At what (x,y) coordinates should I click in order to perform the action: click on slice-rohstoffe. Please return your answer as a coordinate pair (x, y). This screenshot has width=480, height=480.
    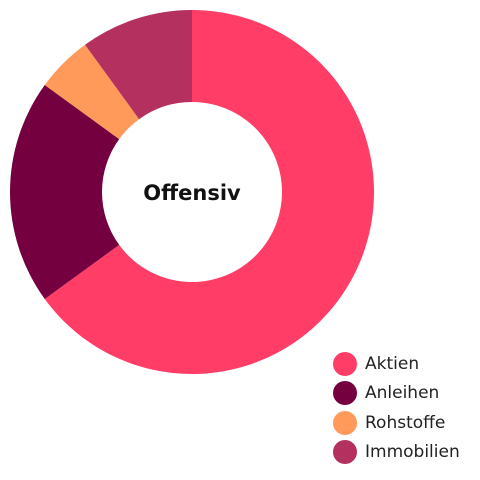
    Looking at the image, I should click on (92, 92).